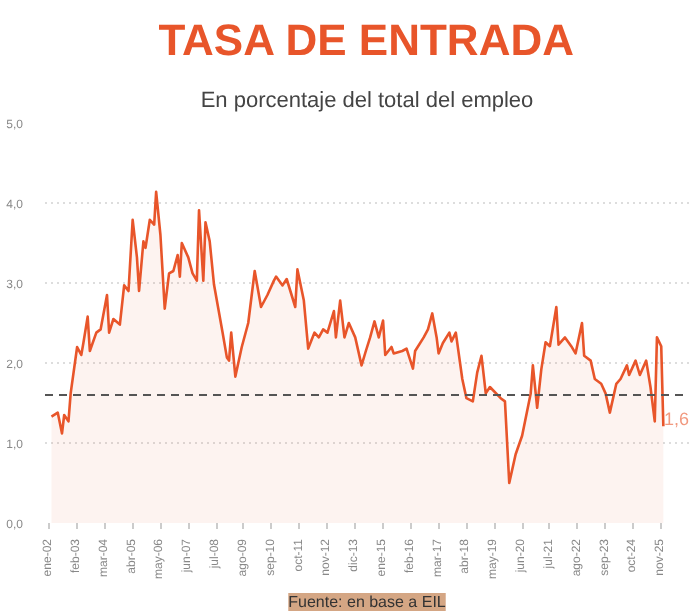  What do you see at coordinates (366, 40) in the screenshot?
I see `chart-title: TASA DE ENTRADA` at bounding box center [366, 40].